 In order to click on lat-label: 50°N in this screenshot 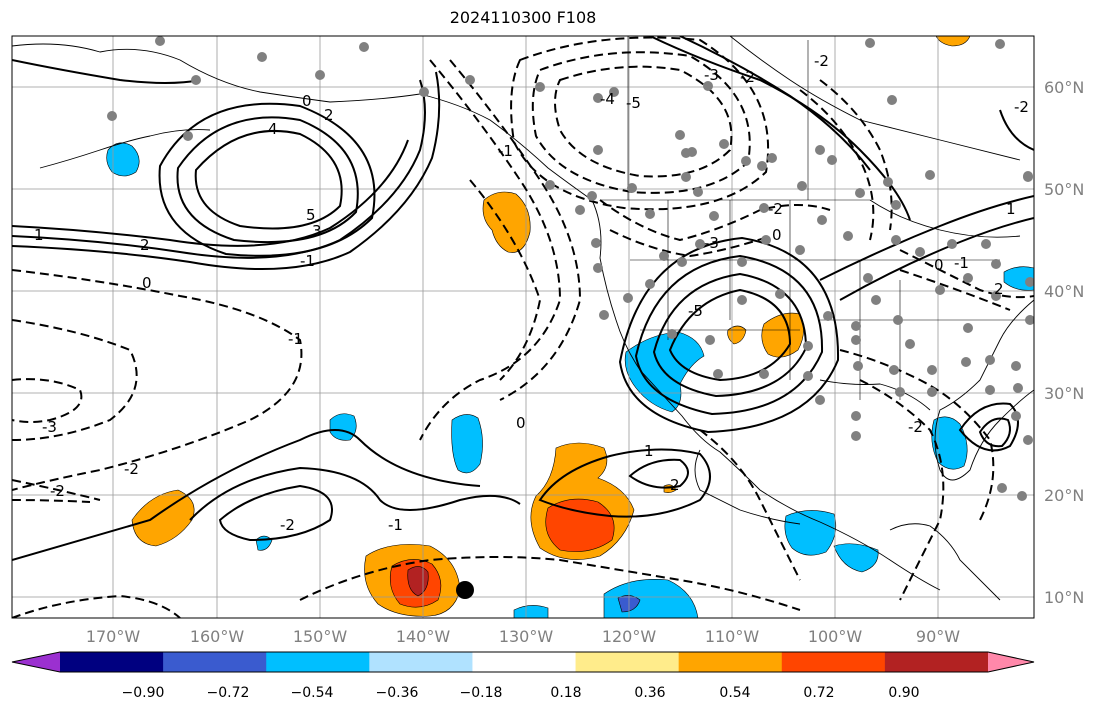, I will do `click(1064, 189)`.